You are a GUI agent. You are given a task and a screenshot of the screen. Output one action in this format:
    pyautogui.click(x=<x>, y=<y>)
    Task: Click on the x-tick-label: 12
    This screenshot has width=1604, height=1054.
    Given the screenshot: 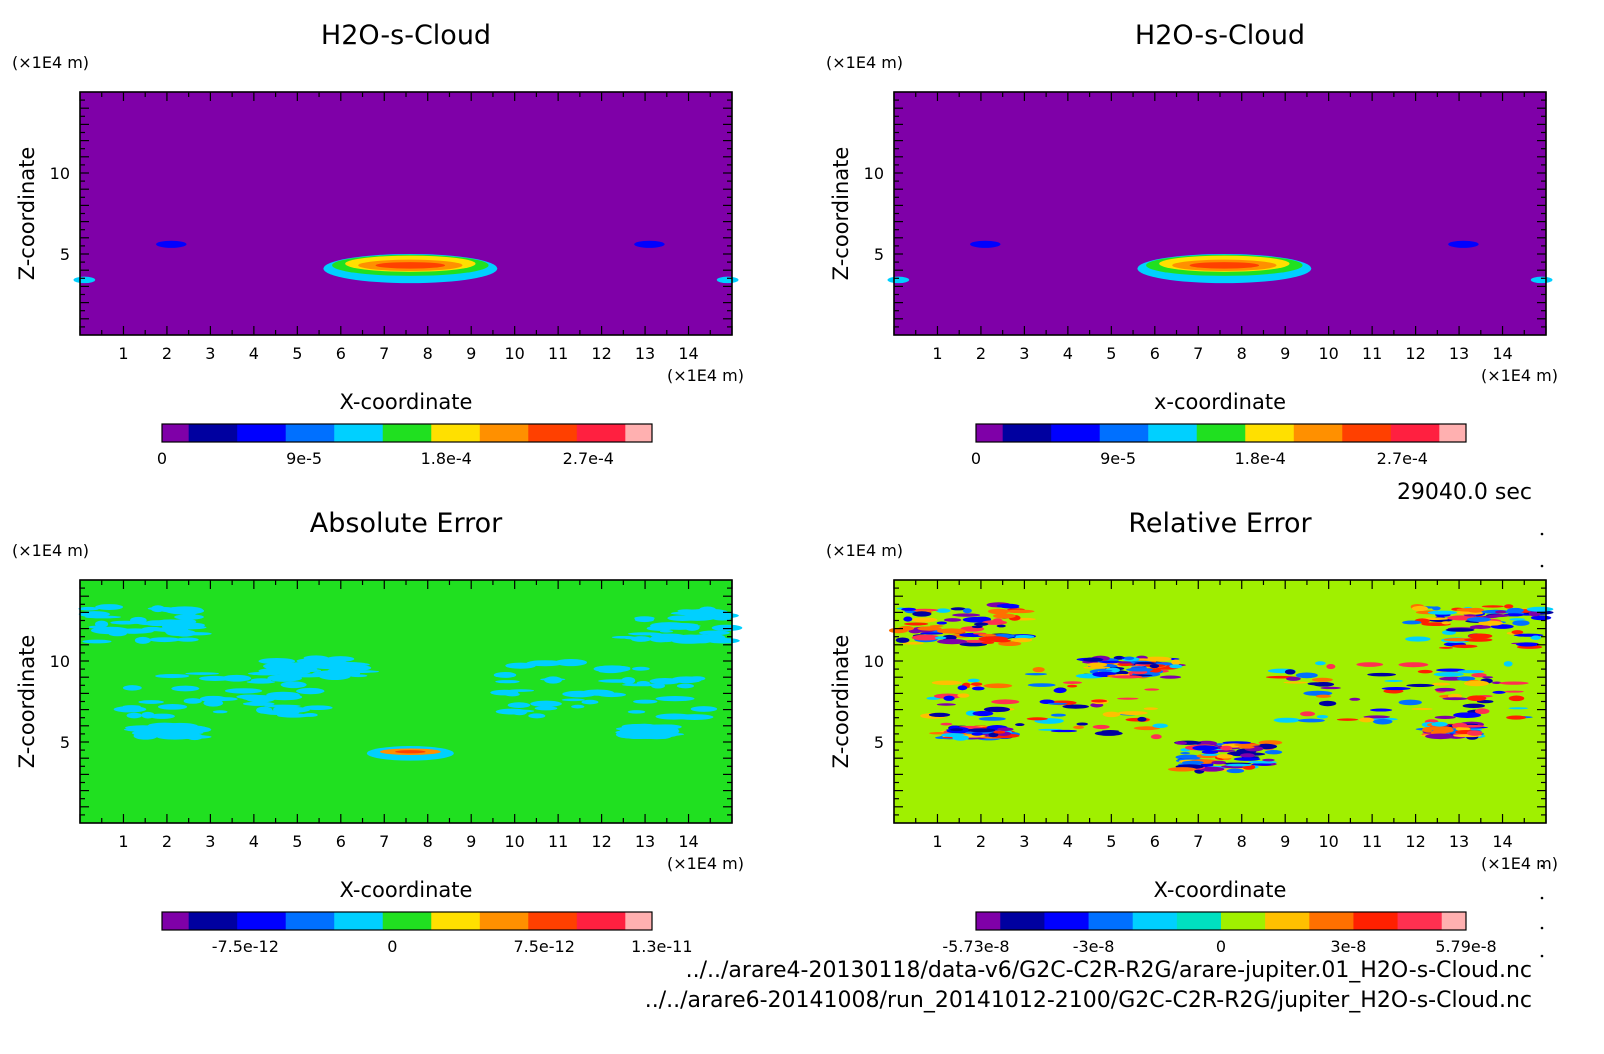 What is the action you would take?
    pyautogui.click(x=601, y=353)
    